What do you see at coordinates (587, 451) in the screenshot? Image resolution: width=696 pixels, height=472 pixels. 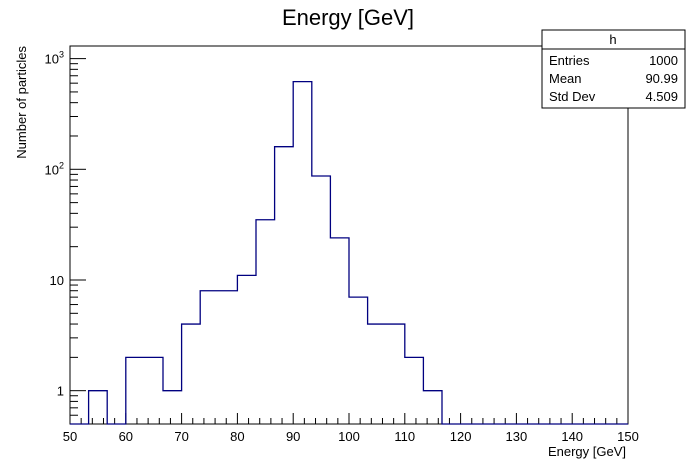 I see `x-axis-title: Energy [GeV]` at bounding box center [587, 451].